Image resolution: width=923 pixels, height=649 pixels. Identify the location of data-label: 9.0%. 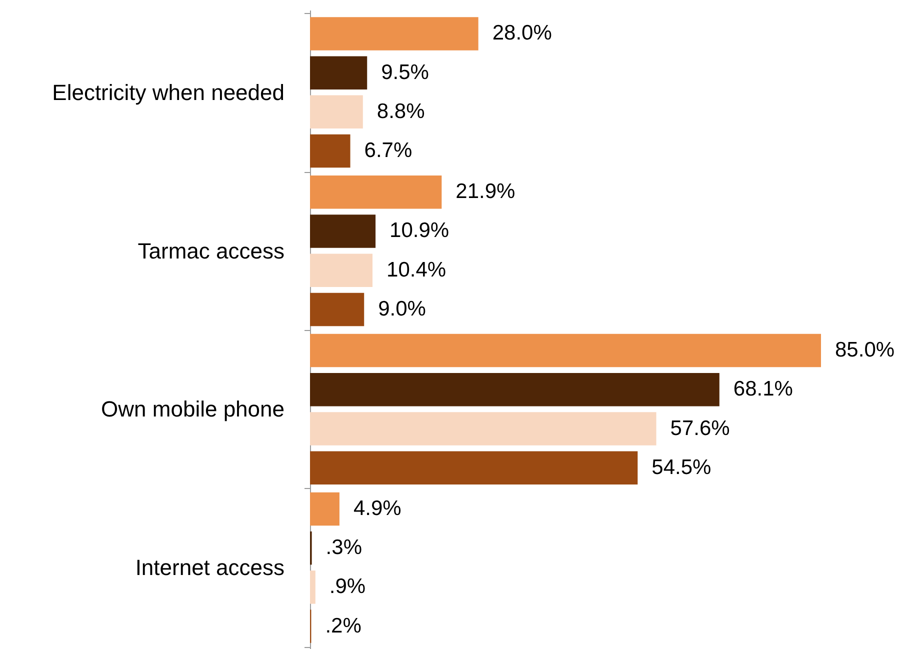
(402, 308).